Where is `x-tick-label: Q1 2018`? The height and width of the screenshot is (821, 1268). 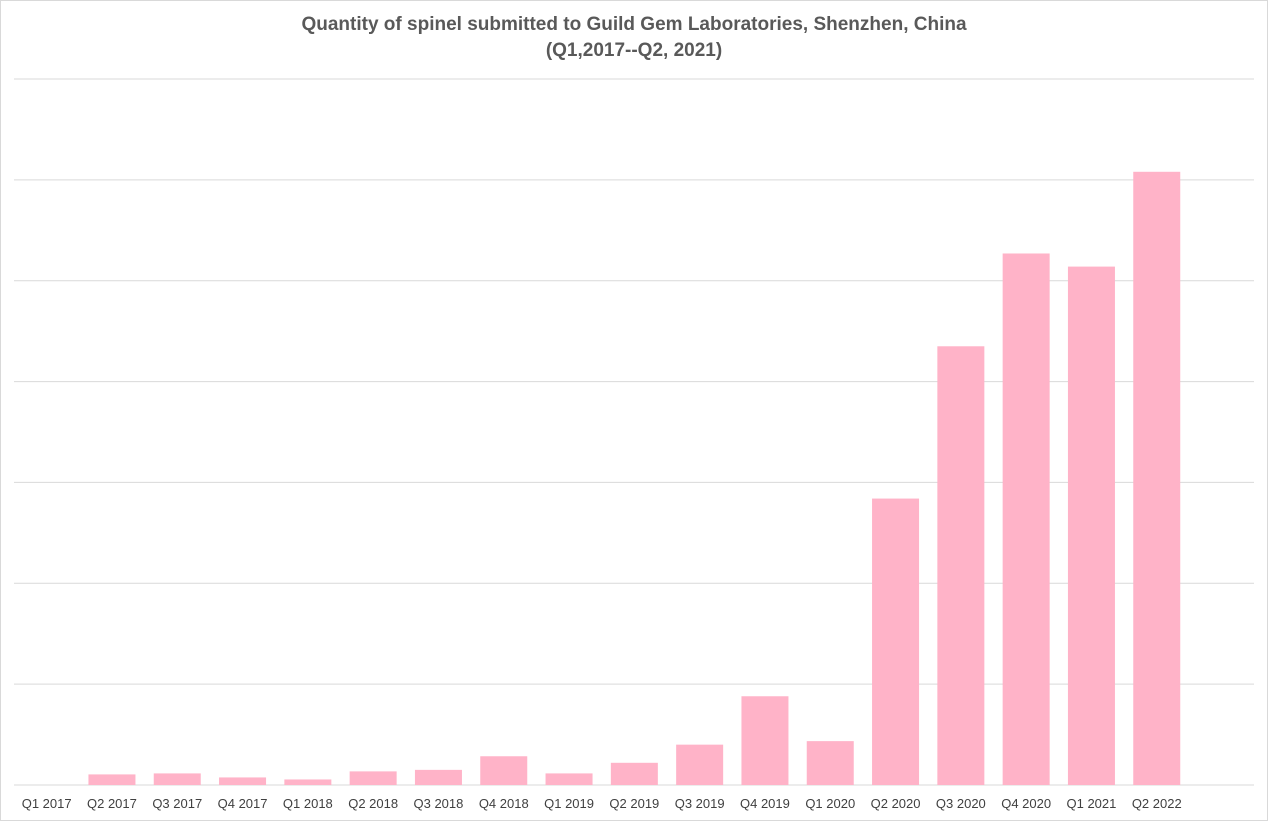 x-tick-label: Q1 2018 is located at coordinates (308, 803).